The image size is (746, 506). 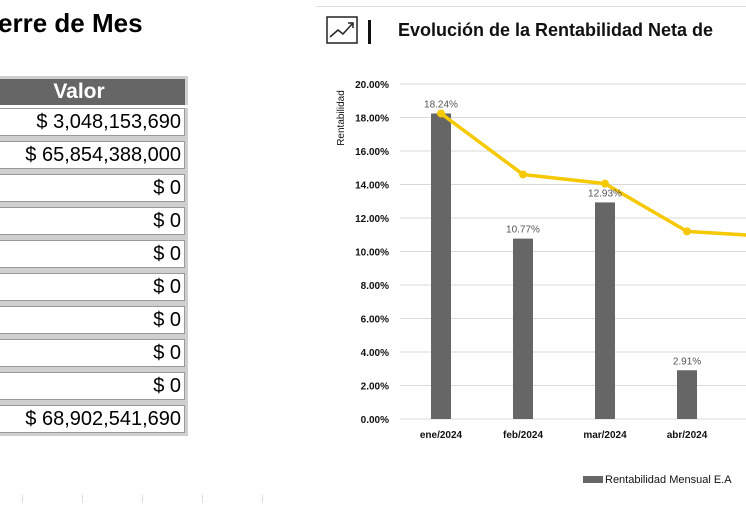 What do you see at coordinates (94, 90) in the screenshot?
I see `value-column-header: Valor` at bounding box center [94, 90].